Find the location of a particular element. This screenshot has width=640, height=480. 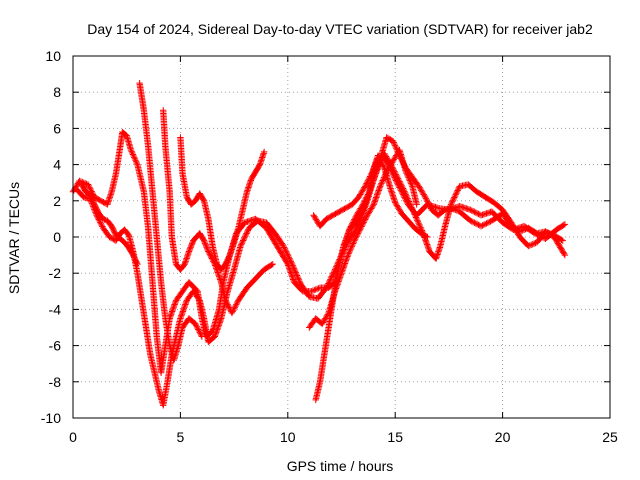

x-tick-label: 10 is located at coordinates (288, 437).